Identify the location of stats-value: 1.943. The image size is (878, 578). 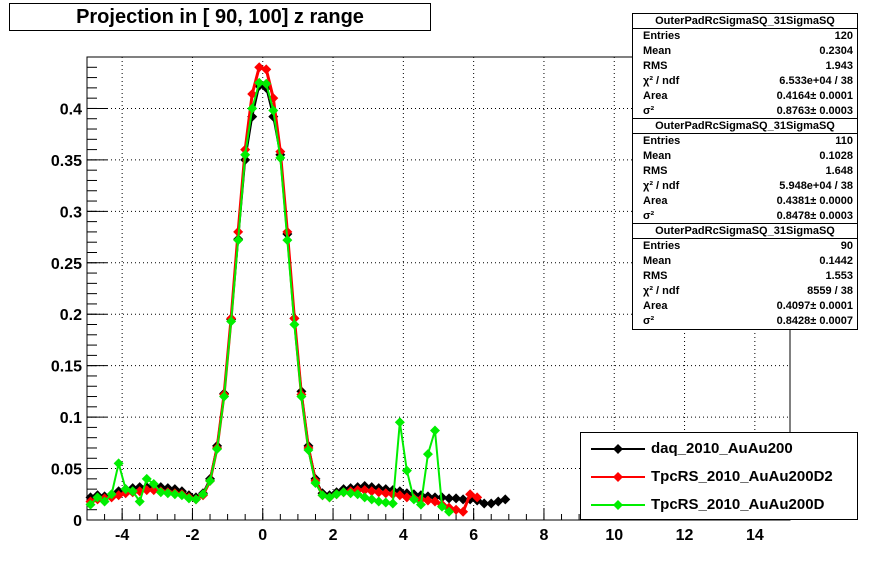
(839, 66).